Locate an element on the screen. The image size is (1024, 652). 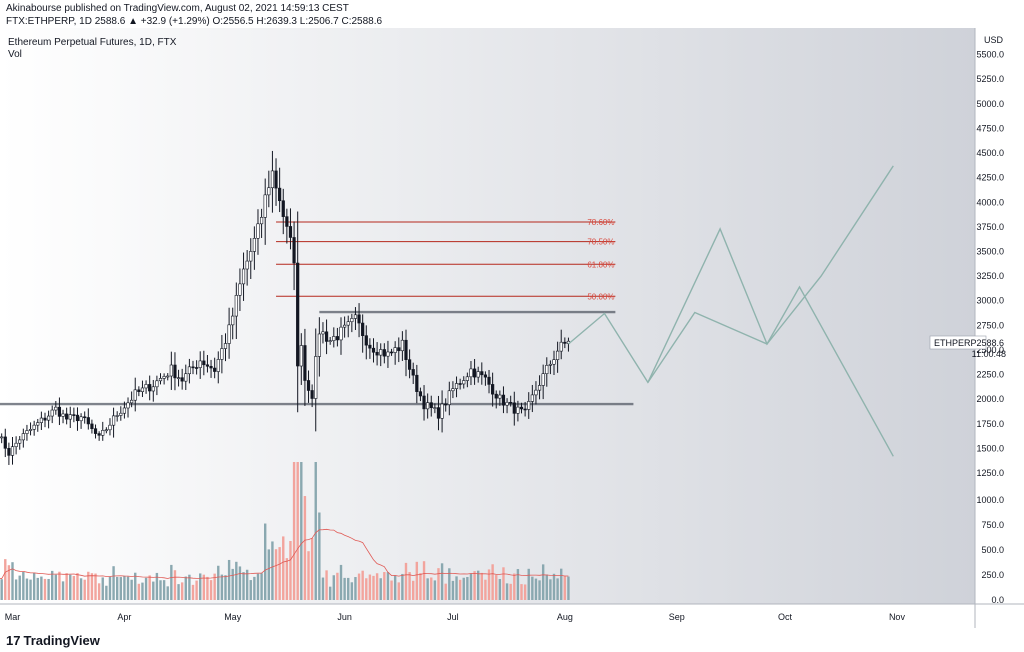
price-tick-label: 2500.0 is located at coordinates (990, 350).